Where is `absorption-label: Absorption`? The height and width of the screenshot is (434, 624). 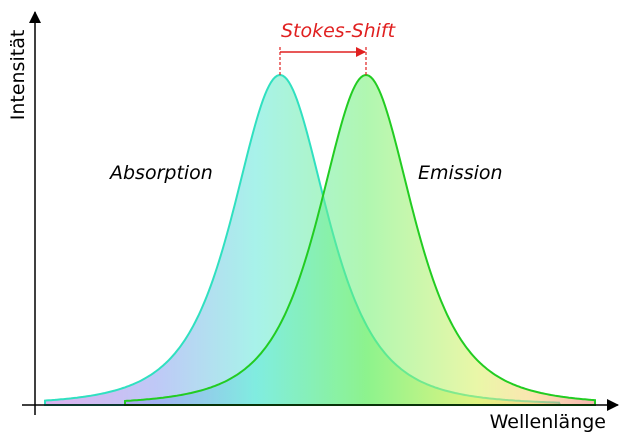
absorption-label: Absorption is located at coordinates (160, 173).